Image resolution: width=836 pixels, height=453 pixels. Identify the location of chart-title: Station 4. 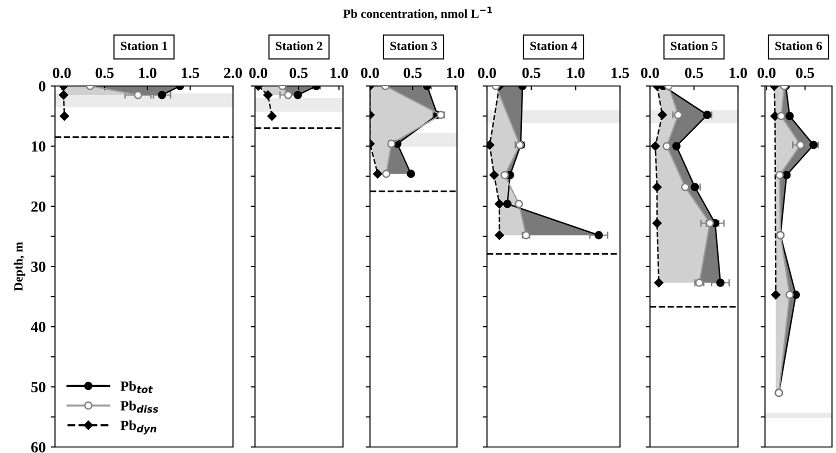
(554, 45).